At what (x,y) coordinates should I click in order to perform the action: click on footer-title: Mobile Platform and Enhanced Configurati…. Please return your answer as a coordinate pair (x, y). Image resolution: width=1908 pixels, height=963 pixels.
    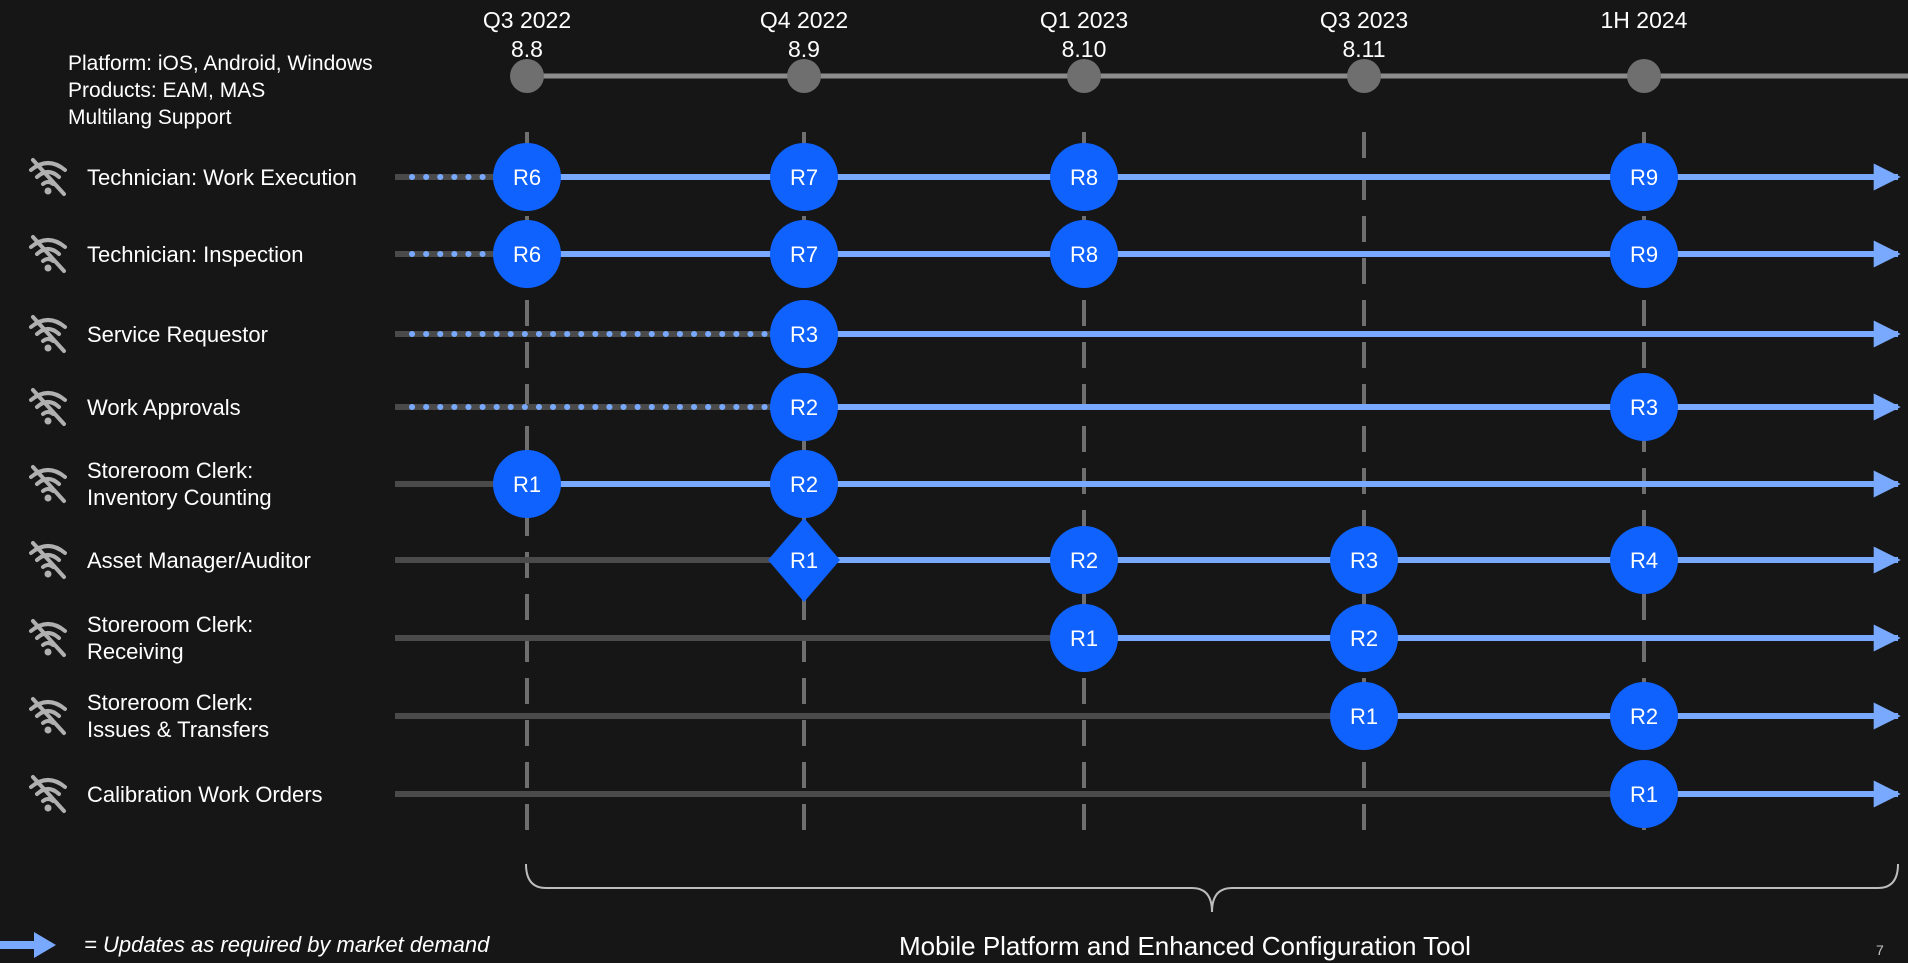
    Looking at the image, I should click on (1185, 946).